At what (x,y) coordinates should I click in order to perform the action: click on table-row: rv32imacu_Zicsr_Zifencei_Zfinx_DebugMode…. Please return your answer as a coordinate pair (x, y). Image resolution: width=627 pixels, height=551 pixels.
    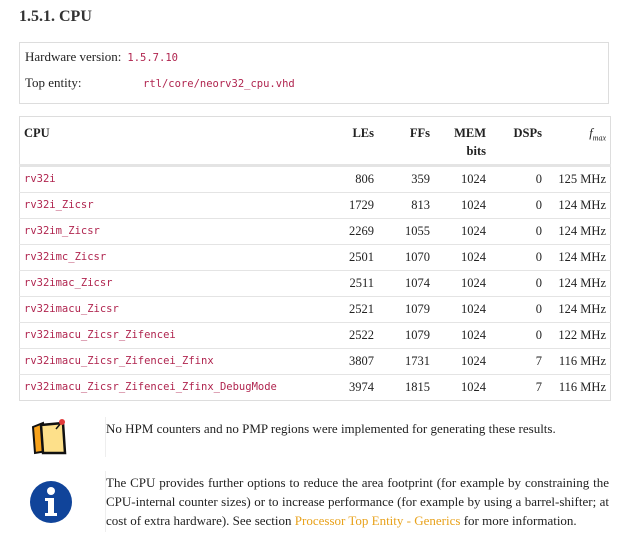
    Looking at the image, I should click on (315, 387).